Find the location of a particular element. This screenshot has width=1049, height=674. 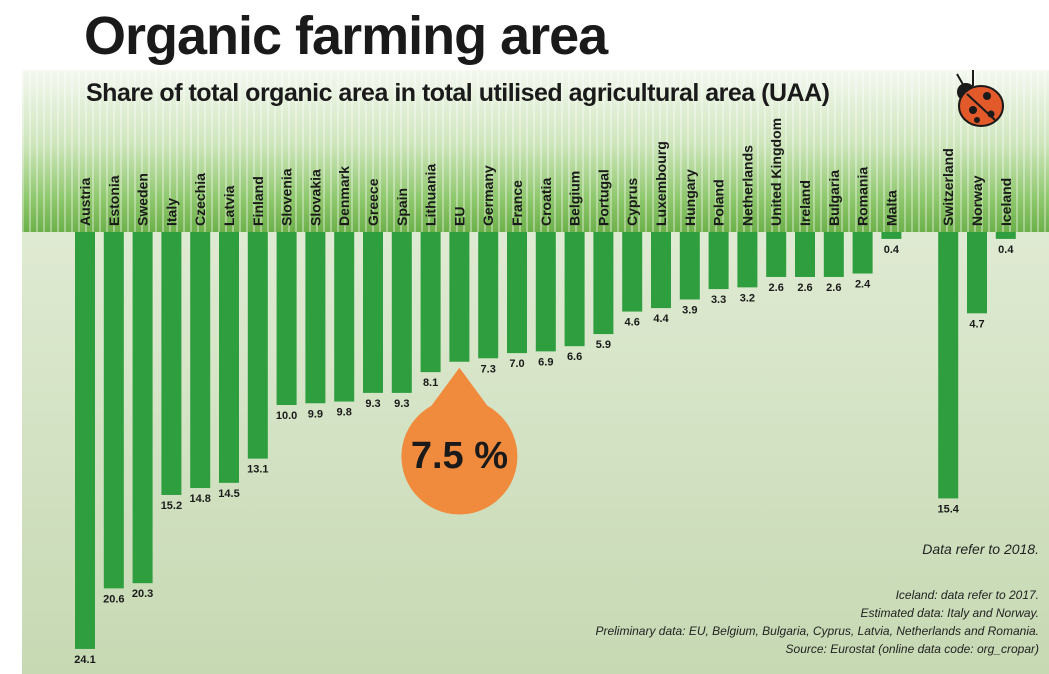

bar-slovakia is located at coordinates (315, 318).